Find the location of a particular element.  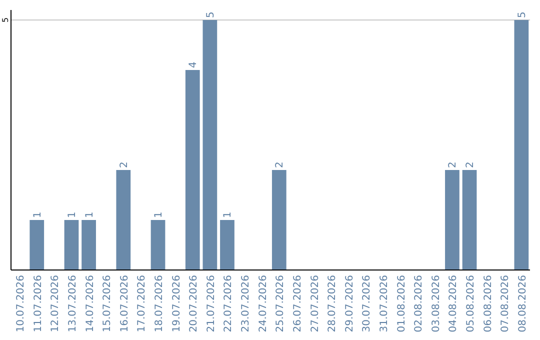

x-tick-label: 08.08.2026 is located at coordinates (522, 303).